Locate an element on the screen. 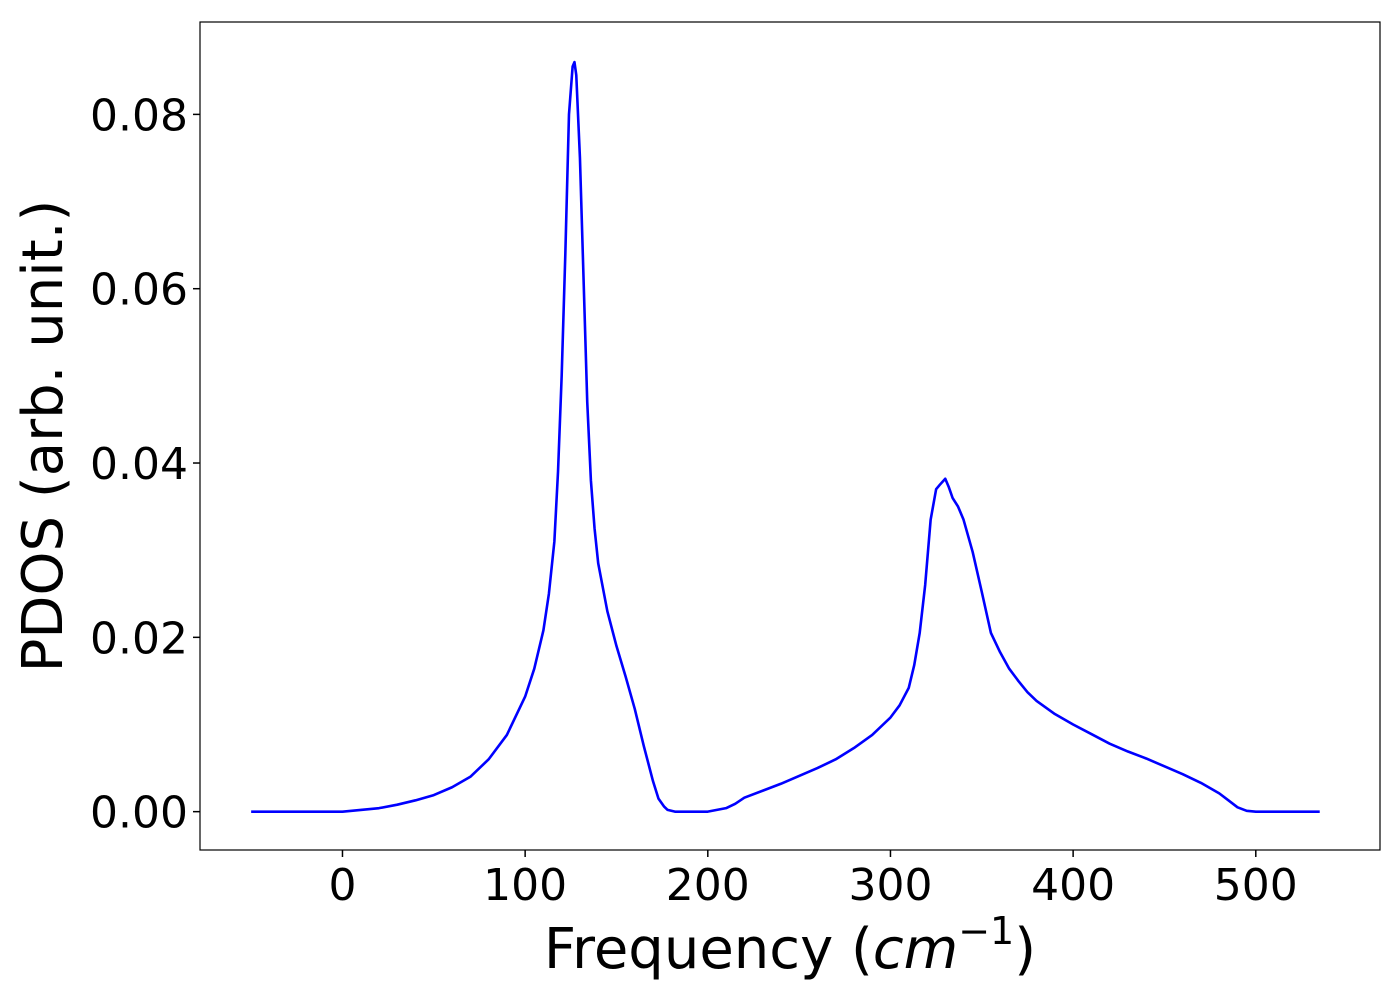  x-tick-label: 500 is located at coordinates (1256, 885).